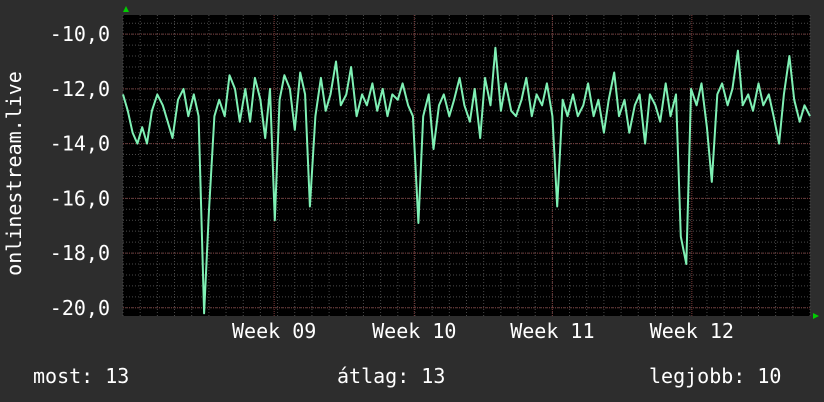 The height and width of the screenshot is (402, 824). What do you see at coordinates (81, 376) in the screenshot?
I see `current-value: most: 13` at bounding box center [81, 376].